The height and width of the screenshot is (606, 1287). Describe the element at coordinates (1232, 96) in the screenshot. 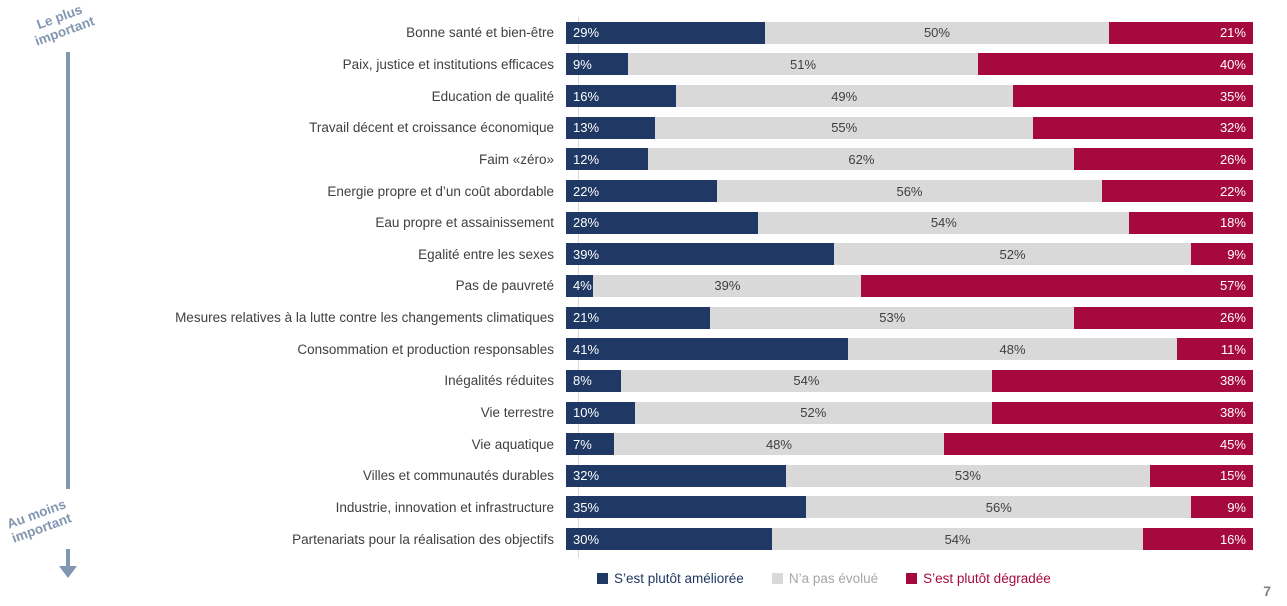

I see `value-label: 35%` at that location.